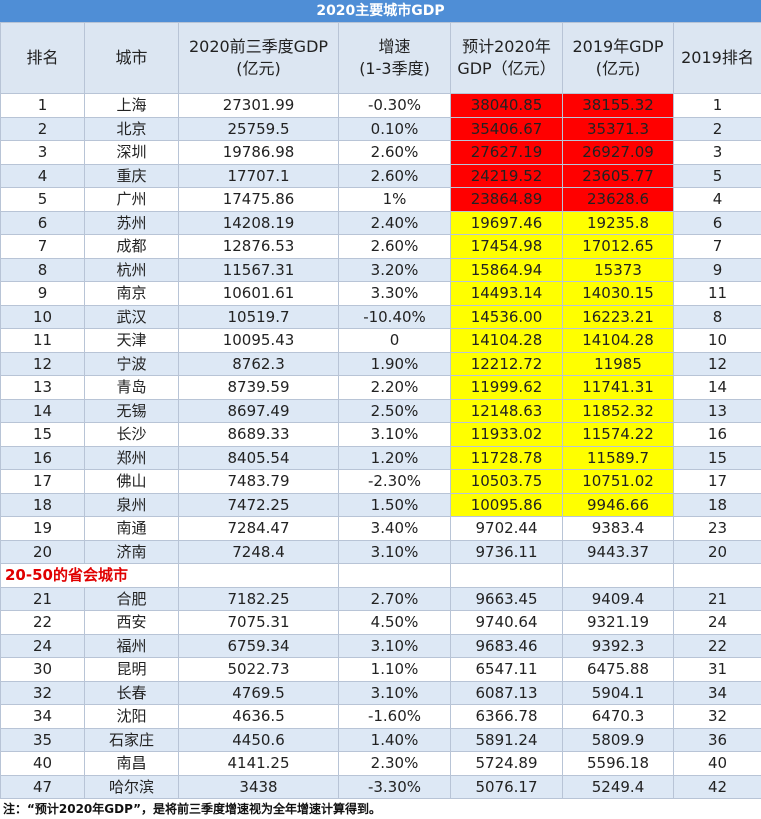 The width and height of the screenshot is (761, 819). What do you see at coordinates (131, 528) in the screenshot?
I see `table-cell: 南通` at bounding box center [131, 528].